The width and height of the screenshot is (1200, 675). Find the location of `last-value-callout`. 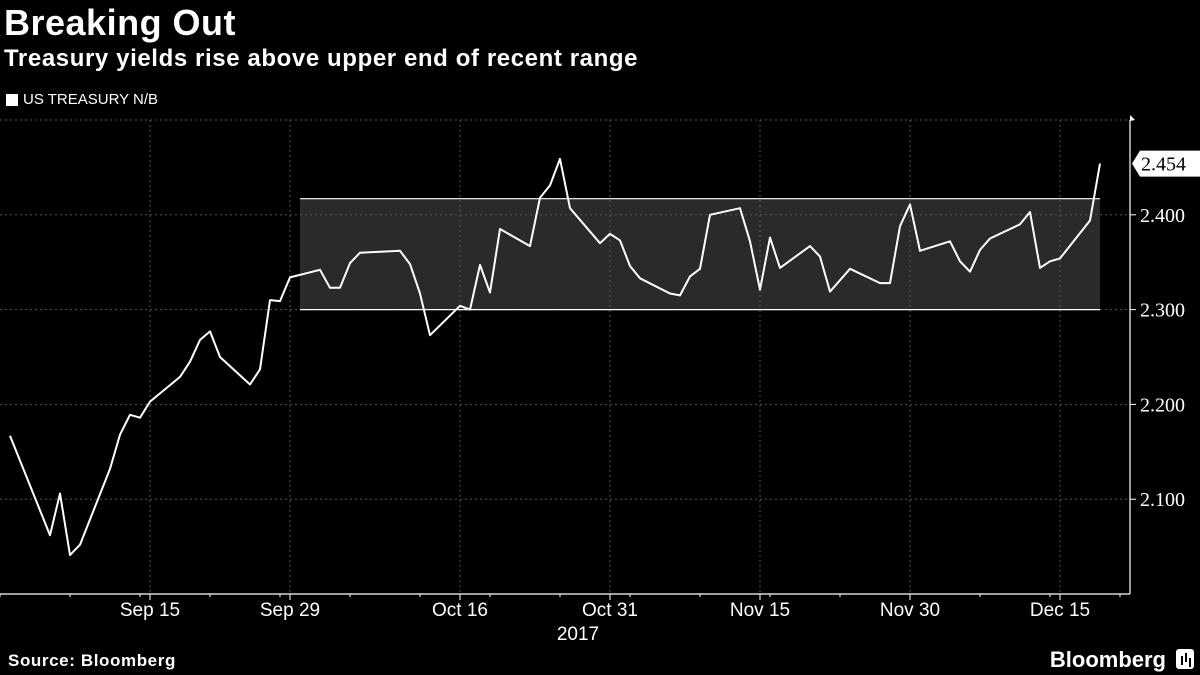

last-value-callout is located at coordinates (1166, 163).